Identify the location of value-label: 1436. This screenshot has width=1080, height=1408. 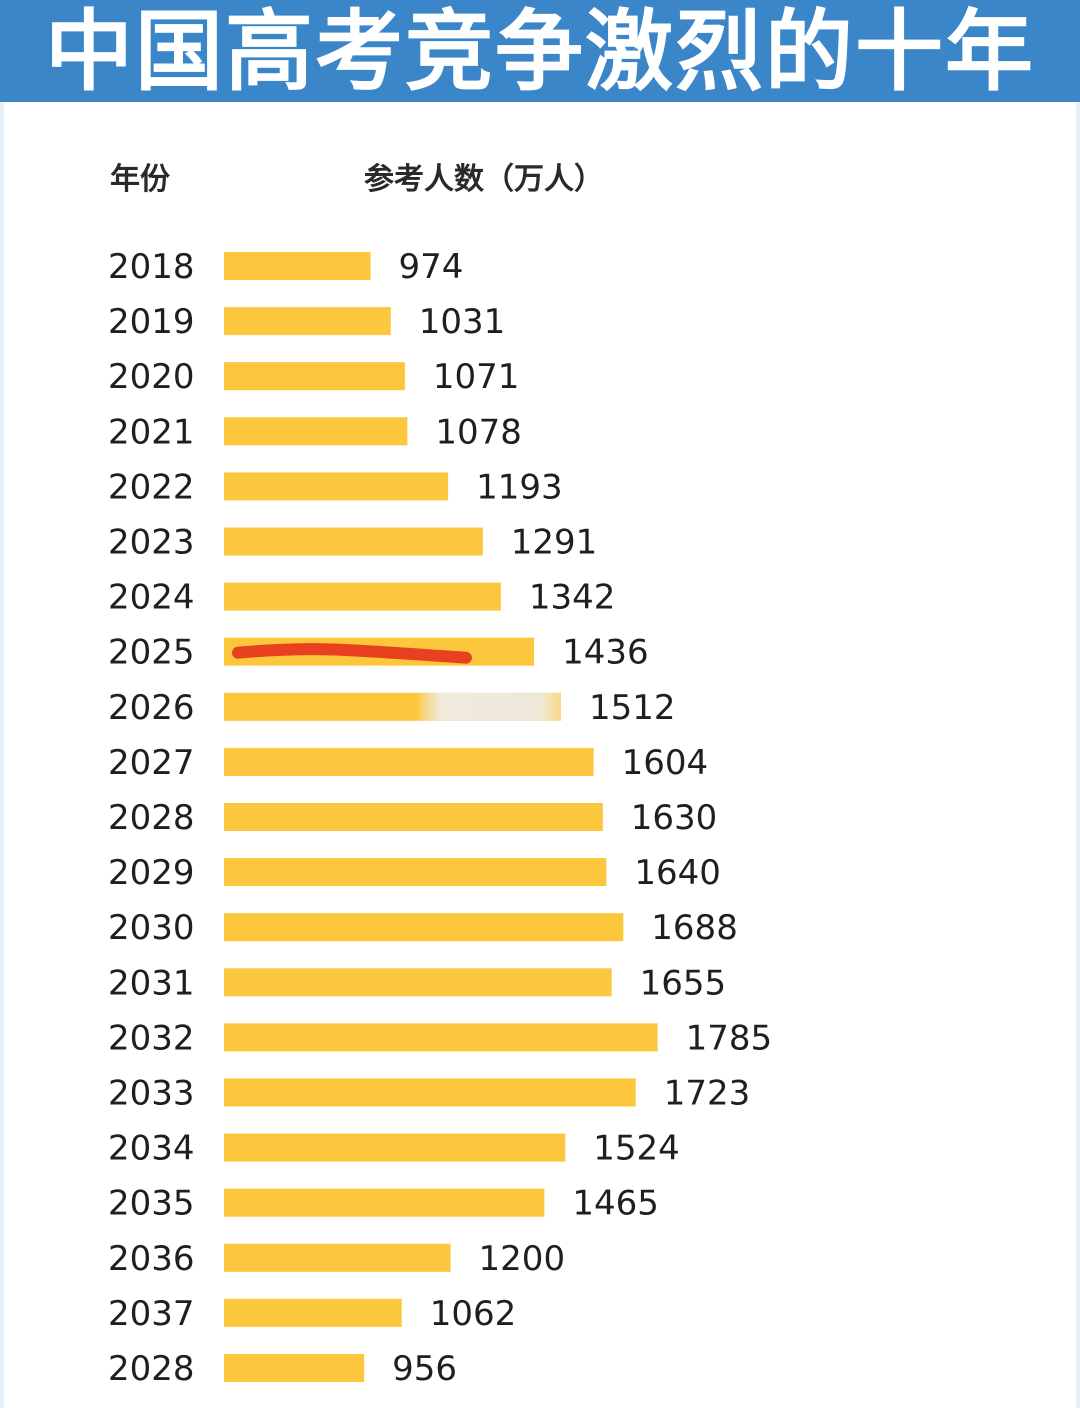
(605, 653).